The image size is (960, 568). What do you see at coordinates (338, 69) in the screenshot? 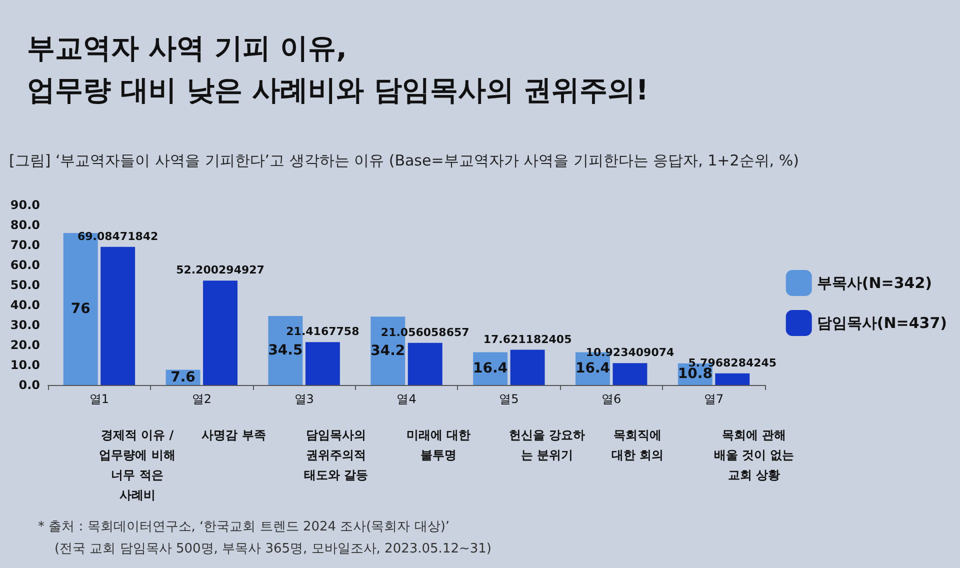
I see `chart-title: 부교역자 사역 기피 이유, 업무량 대비 낮은 사례비와 담임목사의 권위주의!` at bounding box center [338, 69].